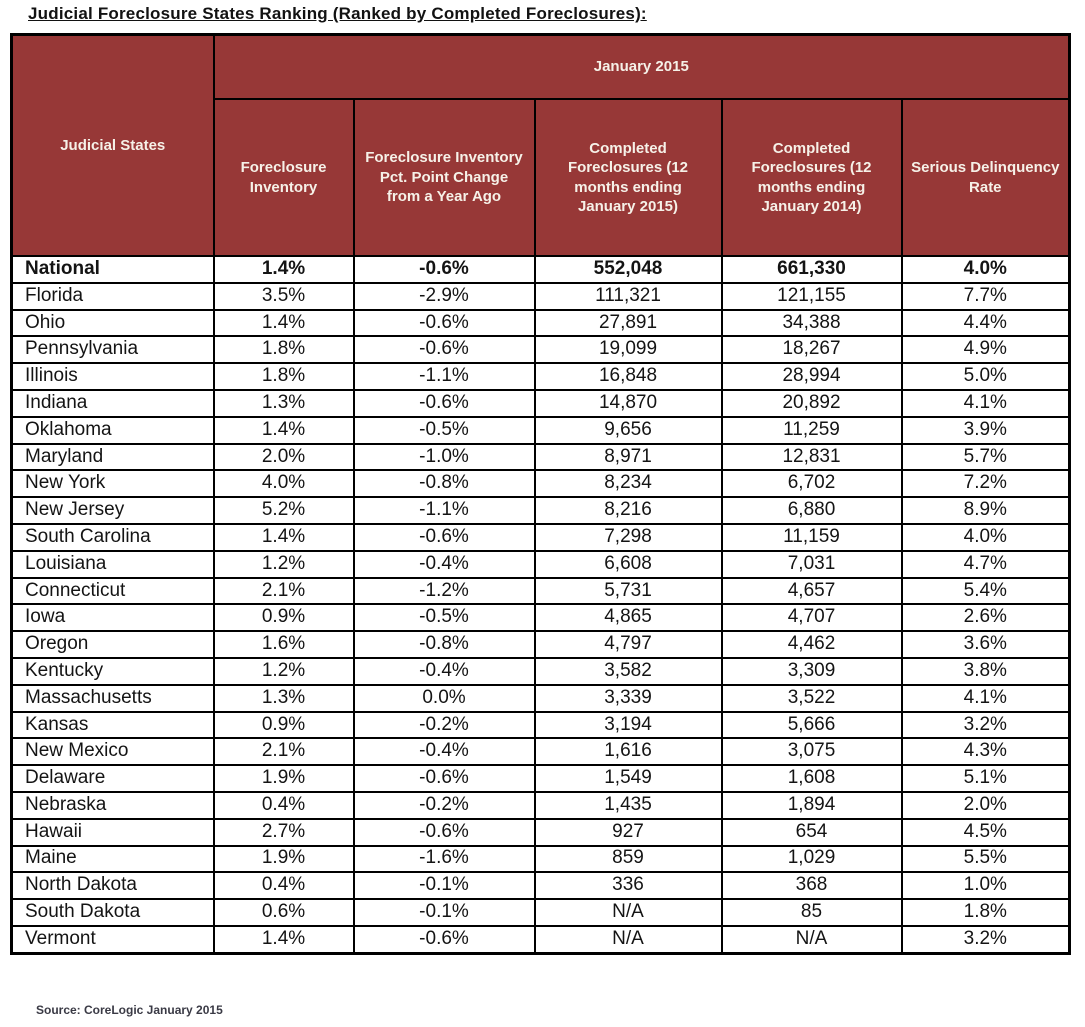 The image size is (1085, 1027). I want to click on value-cell: 4.4%, so click(985, 323).